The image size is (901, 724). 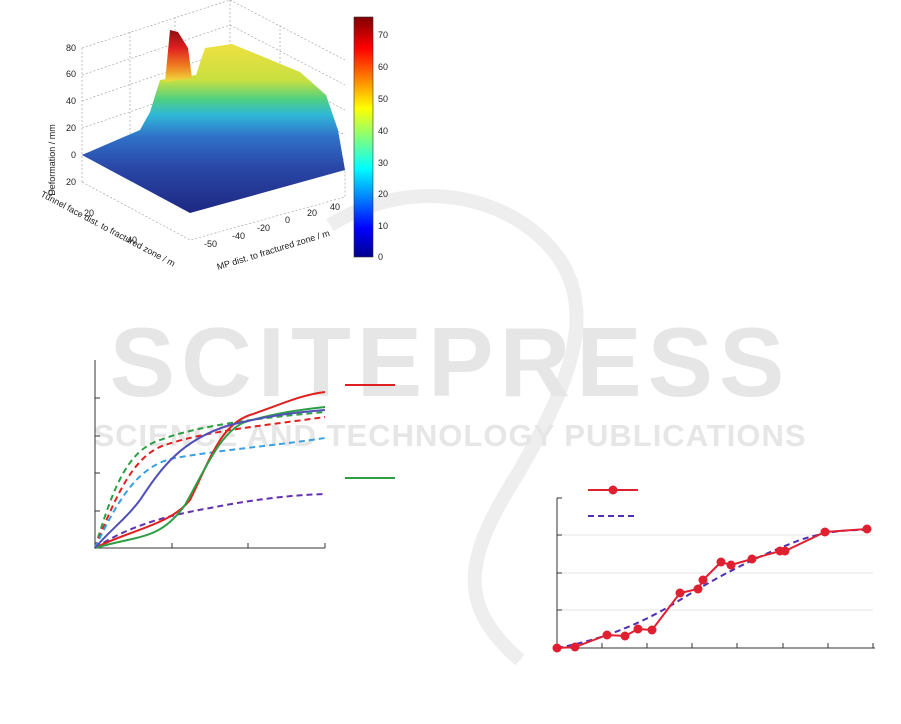 What do you see at coordinates (449, 435) in the screenshot?
I see `watermark-subtitle: SCIENCE AND TECHNOLOGY PUBLICATIONS` at bounding box center [449, 435].